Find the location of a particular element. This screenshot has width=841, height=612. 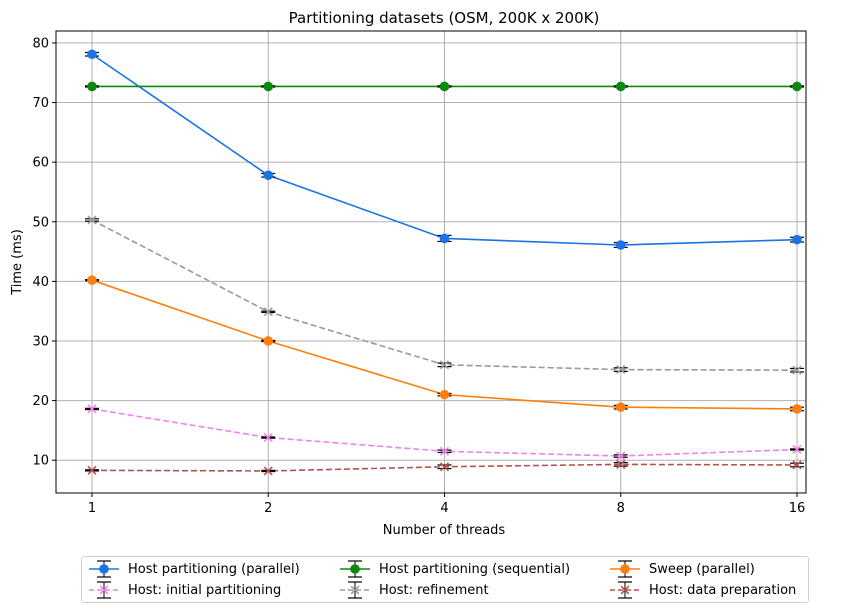

legend-label: Host: initial partitioning is located at coordinates (205, 590).